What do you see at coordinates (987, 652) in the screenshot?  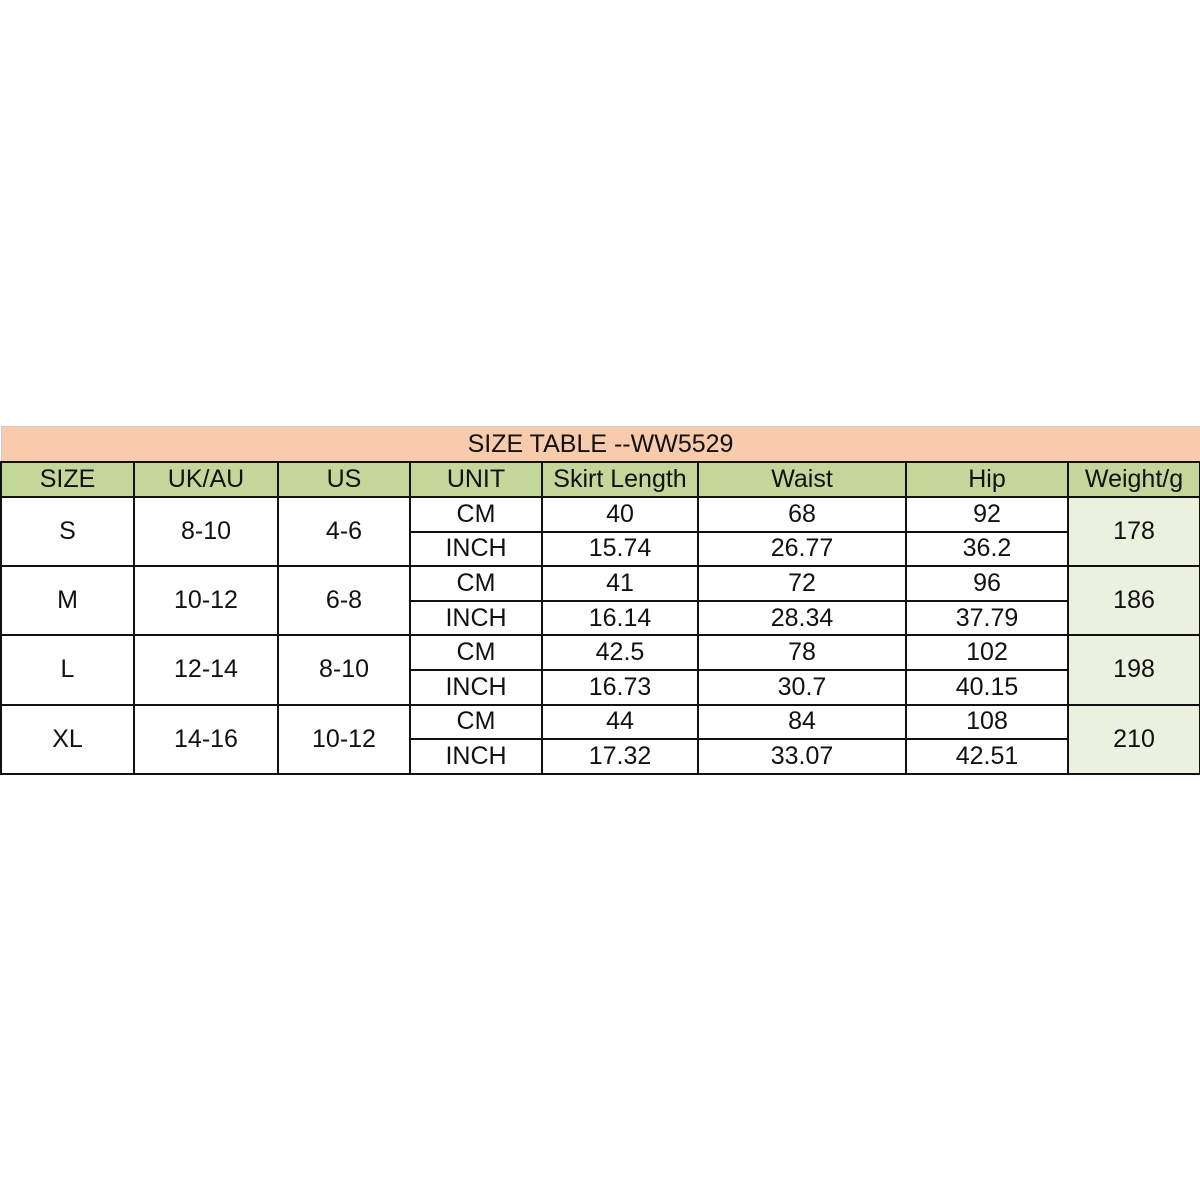 I see `hip-cell: 102` at bounding box center [987, 652].